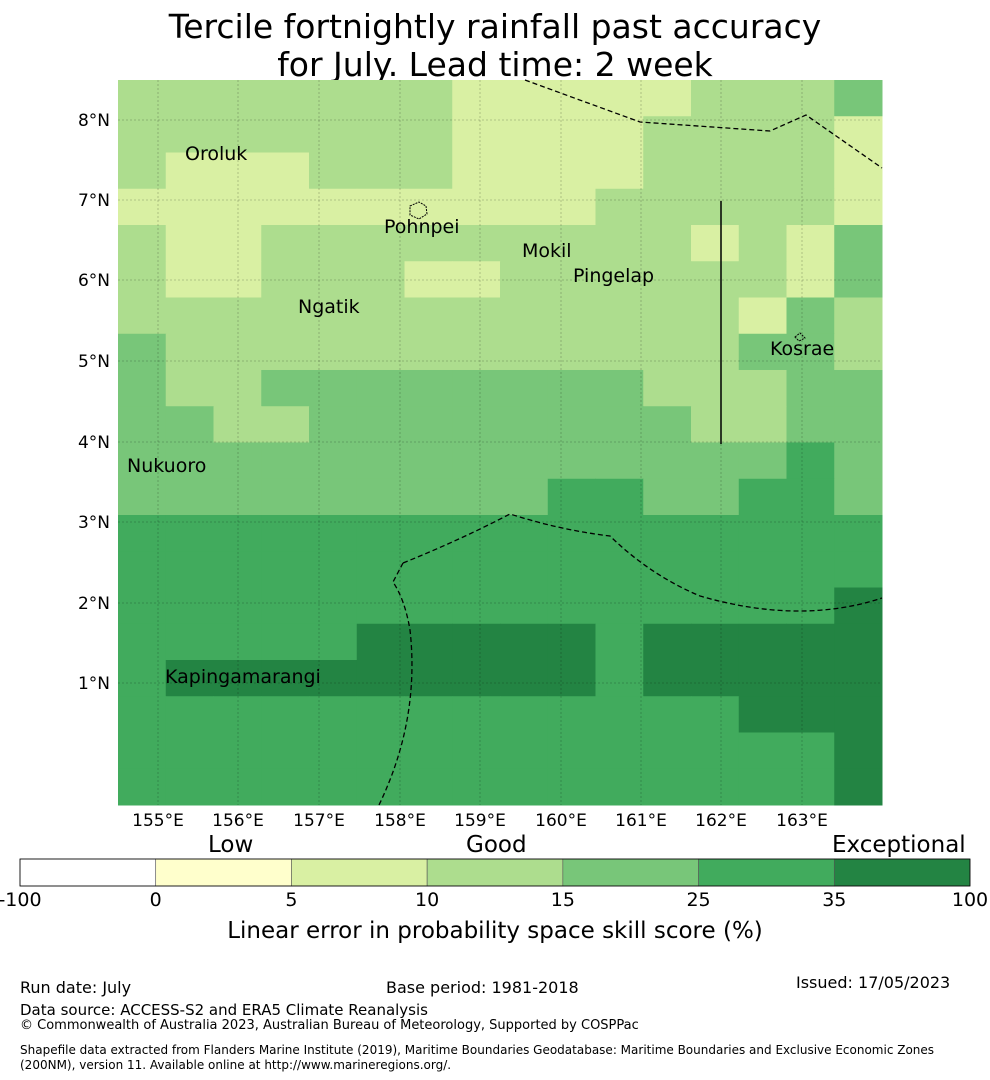 This screenshot has height=1080, width=990. I want to click on lon-tick-label: 158°E, so click(400, 821).